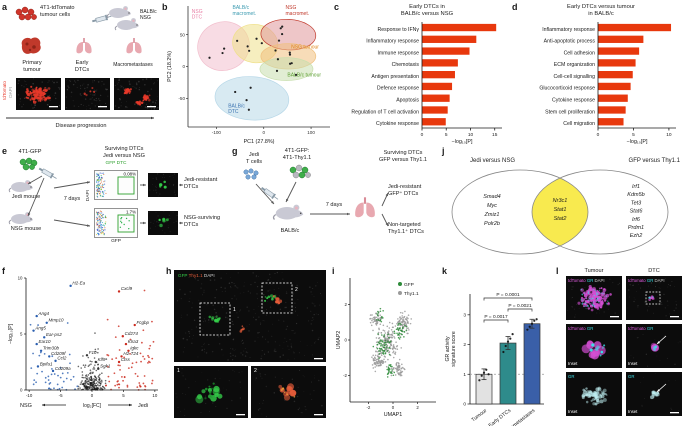  What do you see at coordinates (127, 288) in the screenshot?
I see `svg-text: Cxcl9` at bounding box center [127, 288].